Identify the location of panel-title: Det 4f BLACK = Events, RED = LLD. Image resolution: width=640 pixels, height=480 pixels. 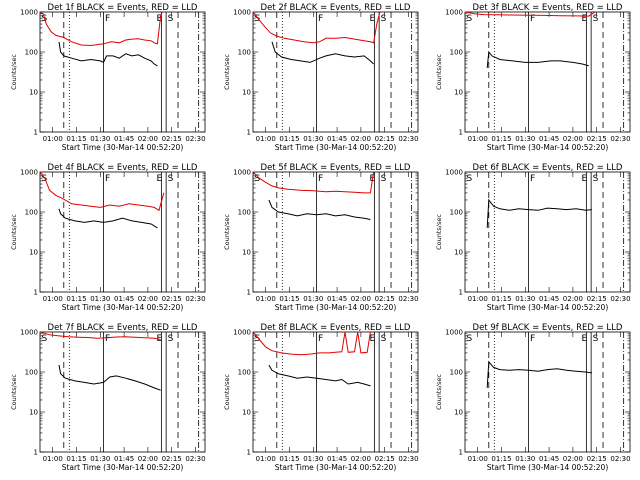
(123, 168).